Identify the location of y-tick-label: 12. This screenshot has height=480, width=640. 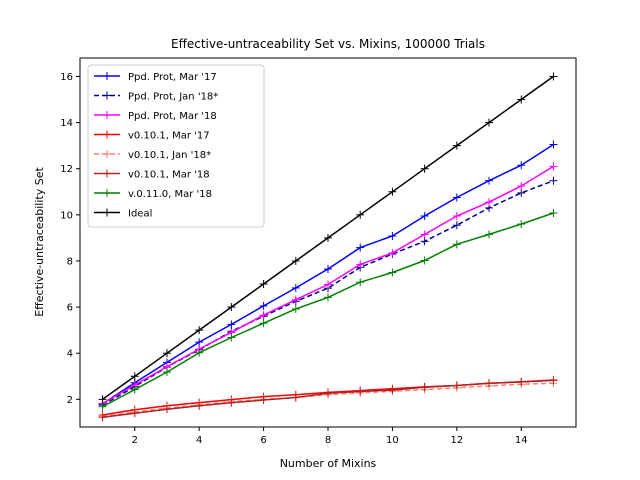
(66, 169).